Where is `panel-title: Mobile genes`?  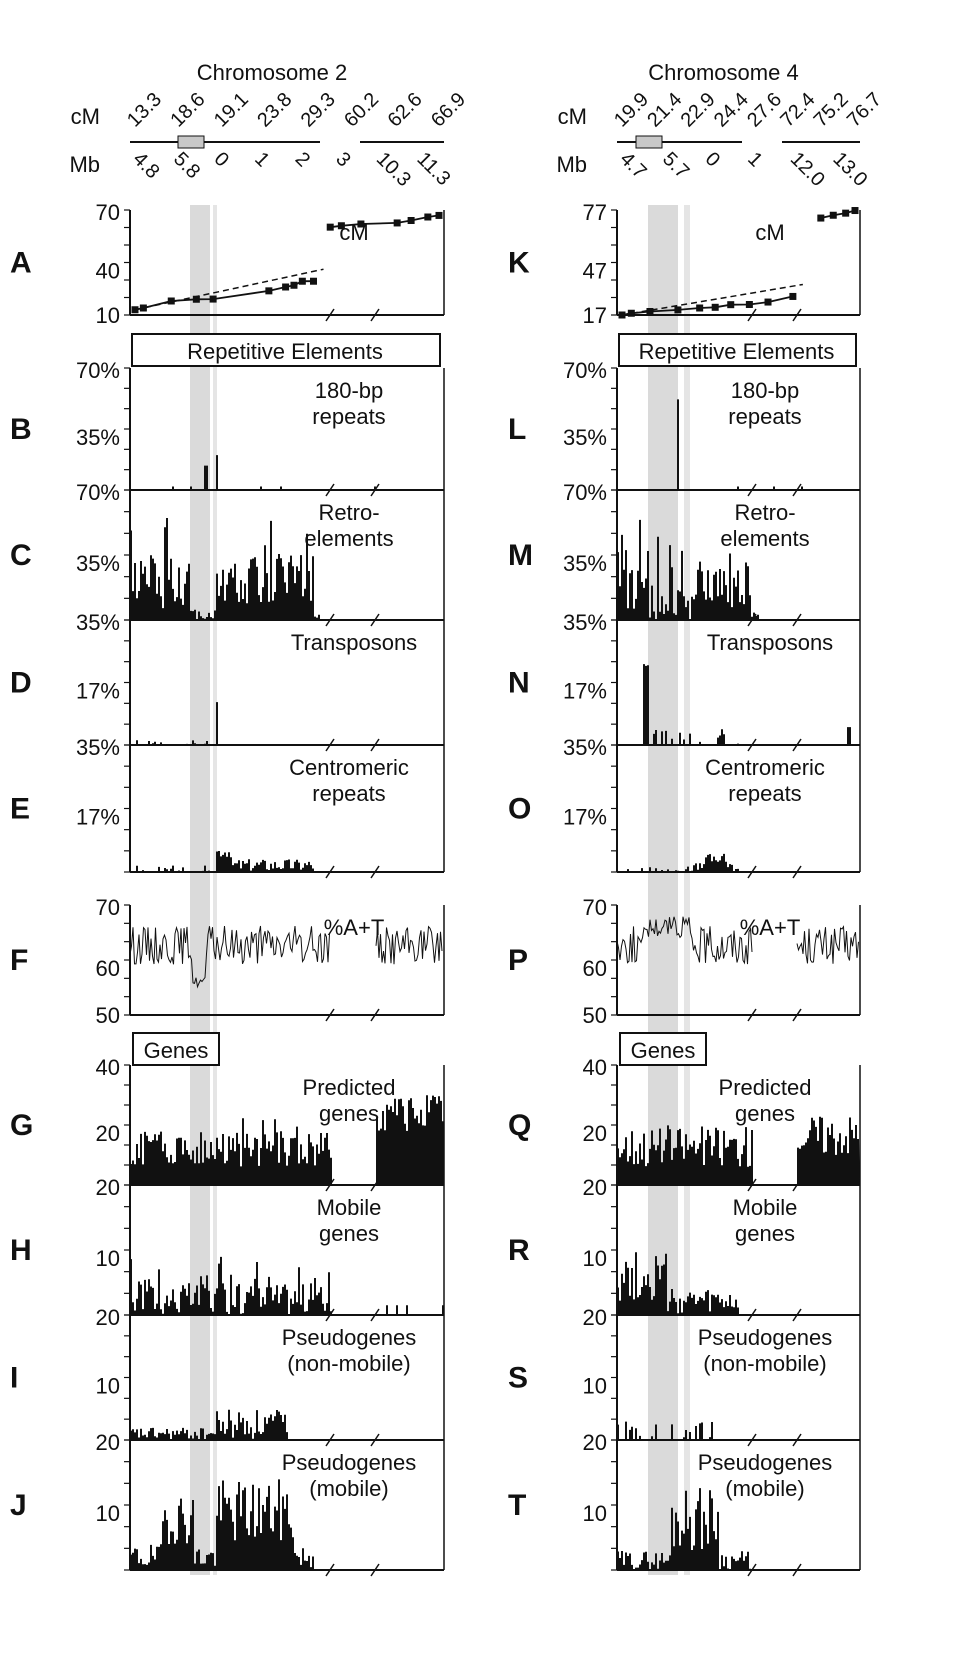
panel-title: Mobile genes is located at coordinates (765, 1220).